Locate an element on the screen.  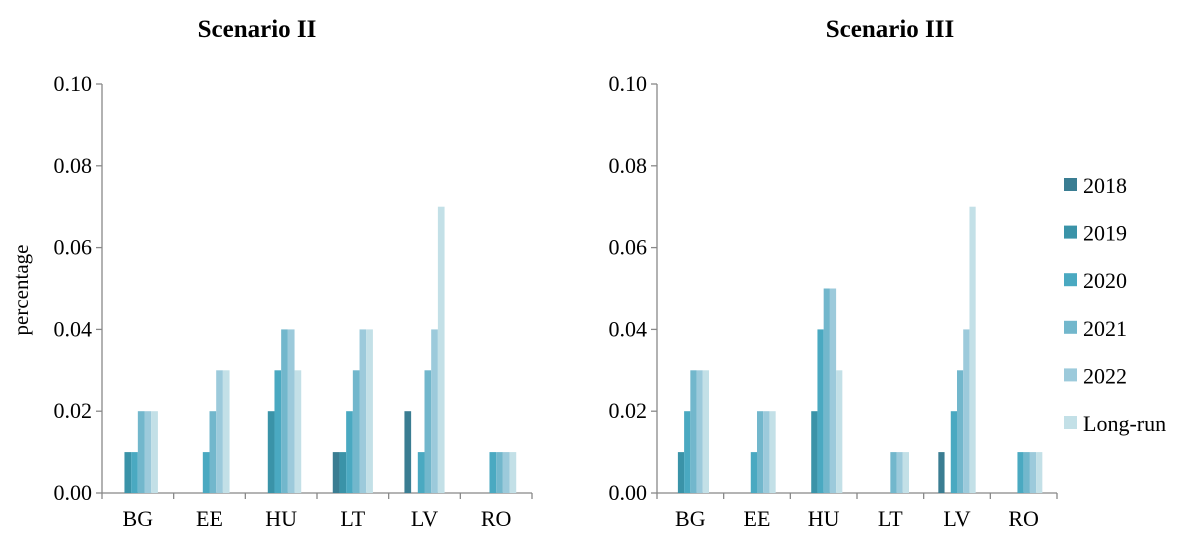
legend-entry: 2022 is located at coordinates (1105, 375).